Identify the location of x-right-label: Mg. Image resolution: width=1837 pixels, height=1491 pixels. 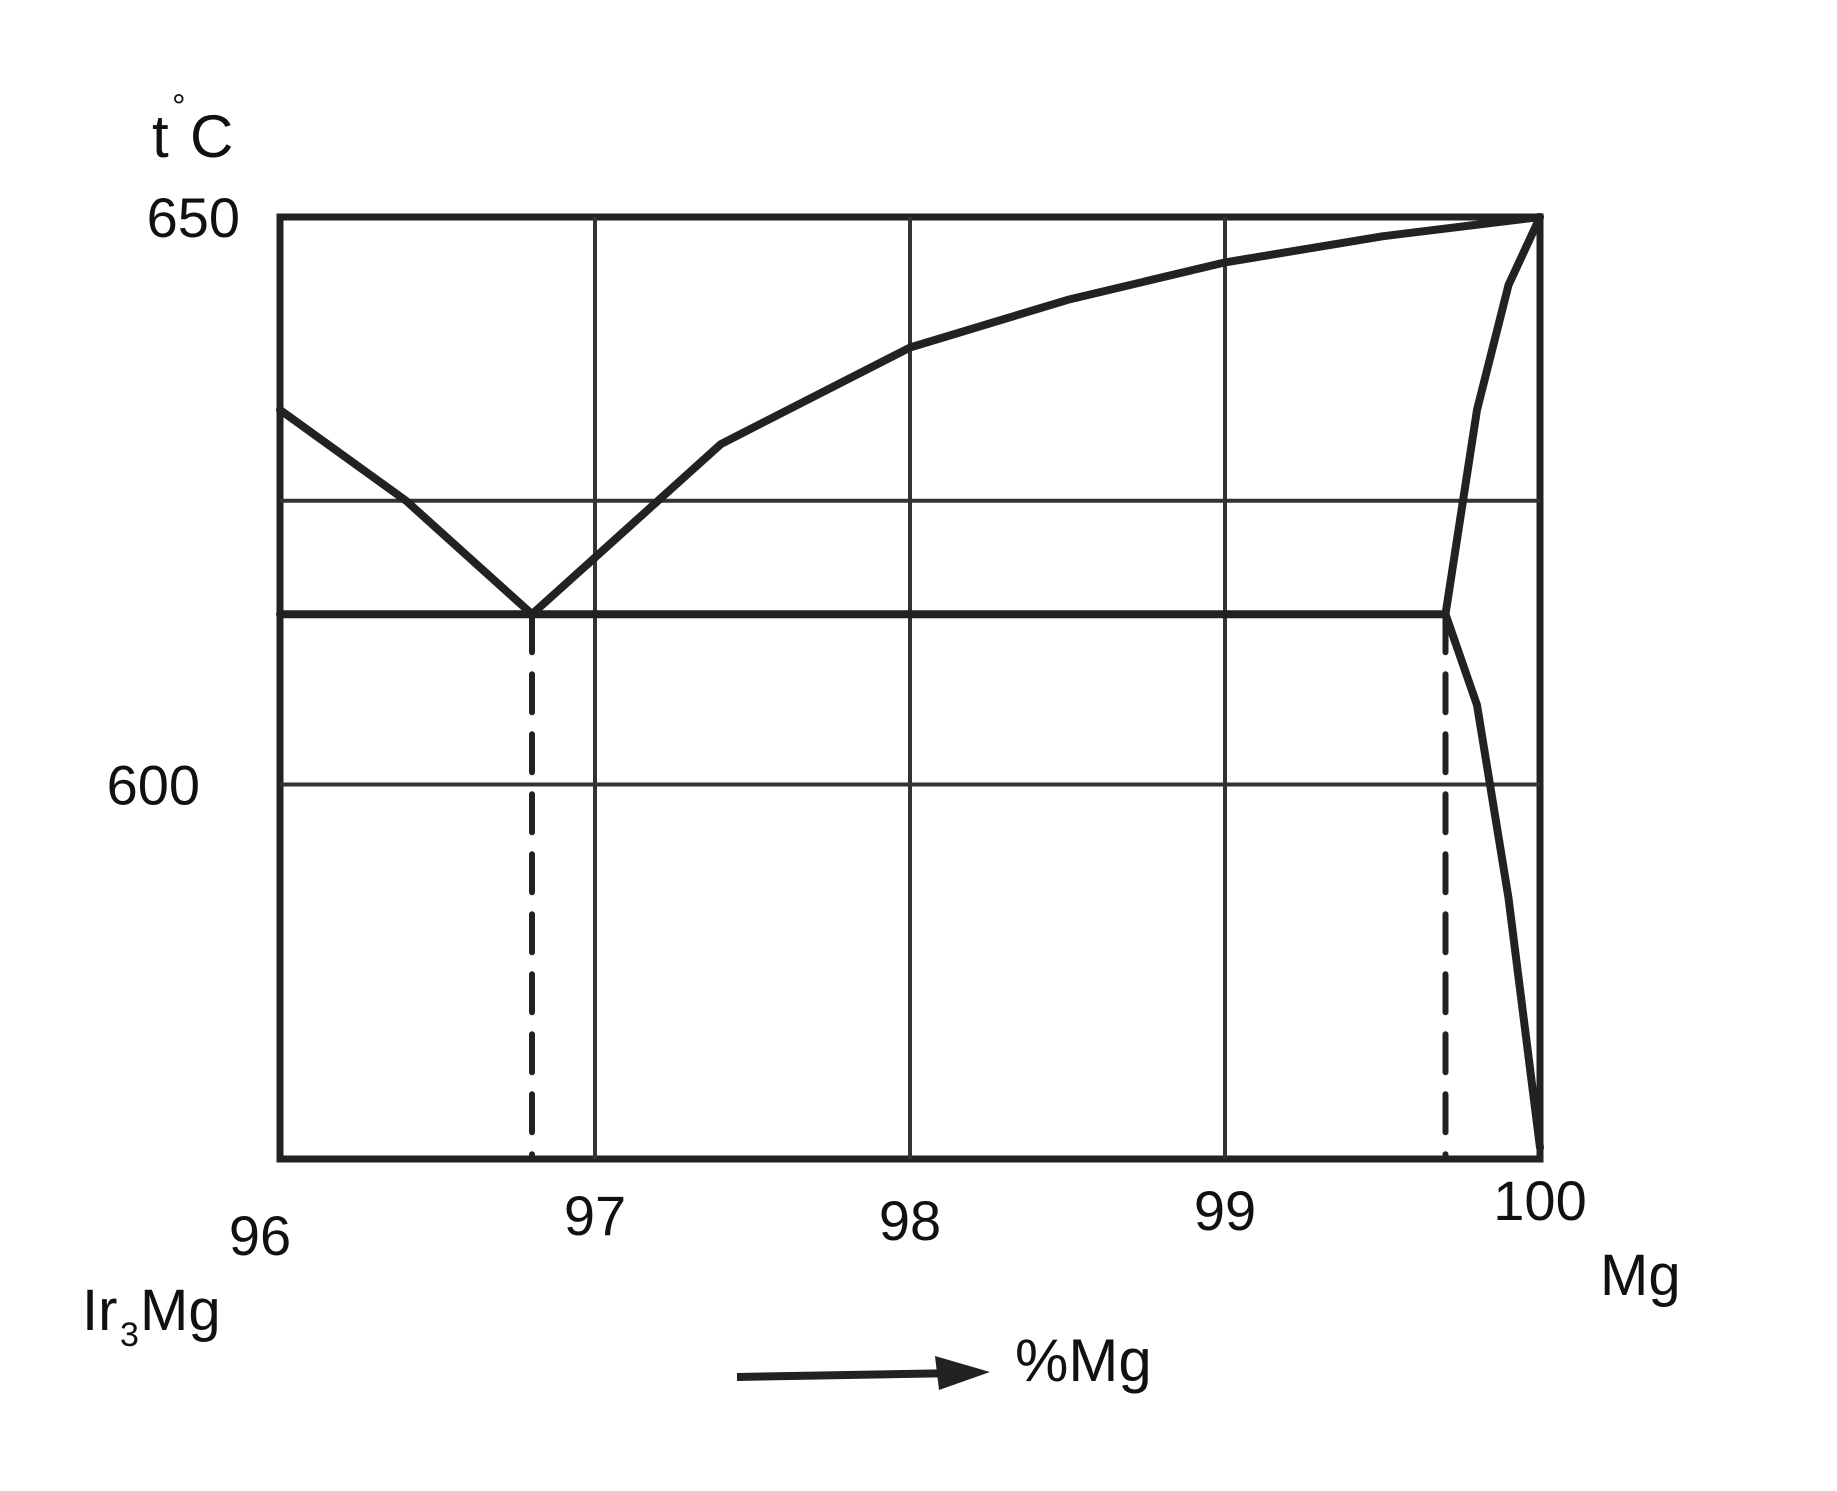
(1640, 1275).